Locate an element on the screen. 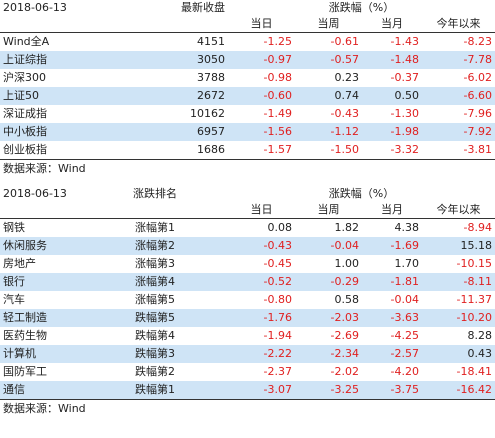  table-row: 休闲服务 涨幅第2 -0.43 -0.04 -1.69 15.18 is located at coordinates (247, 246).